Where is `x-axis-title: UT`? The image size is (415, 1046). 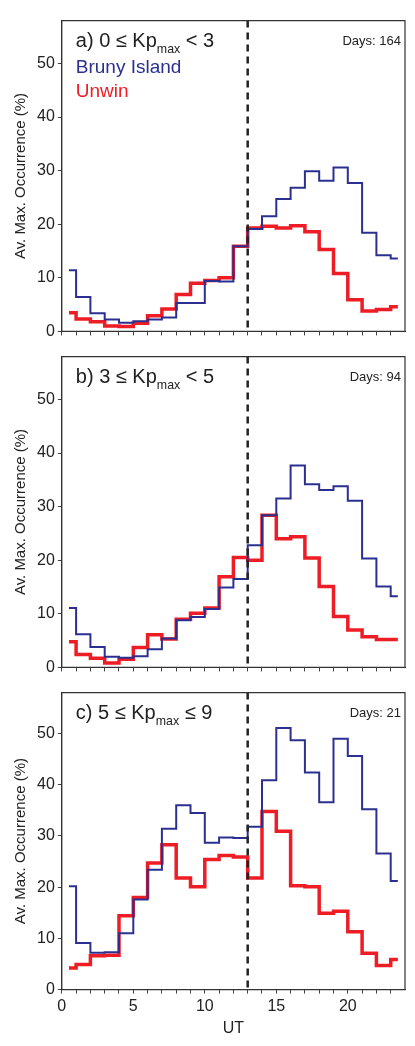
x-axis-title: UT is located at coordinates (233, 1027).